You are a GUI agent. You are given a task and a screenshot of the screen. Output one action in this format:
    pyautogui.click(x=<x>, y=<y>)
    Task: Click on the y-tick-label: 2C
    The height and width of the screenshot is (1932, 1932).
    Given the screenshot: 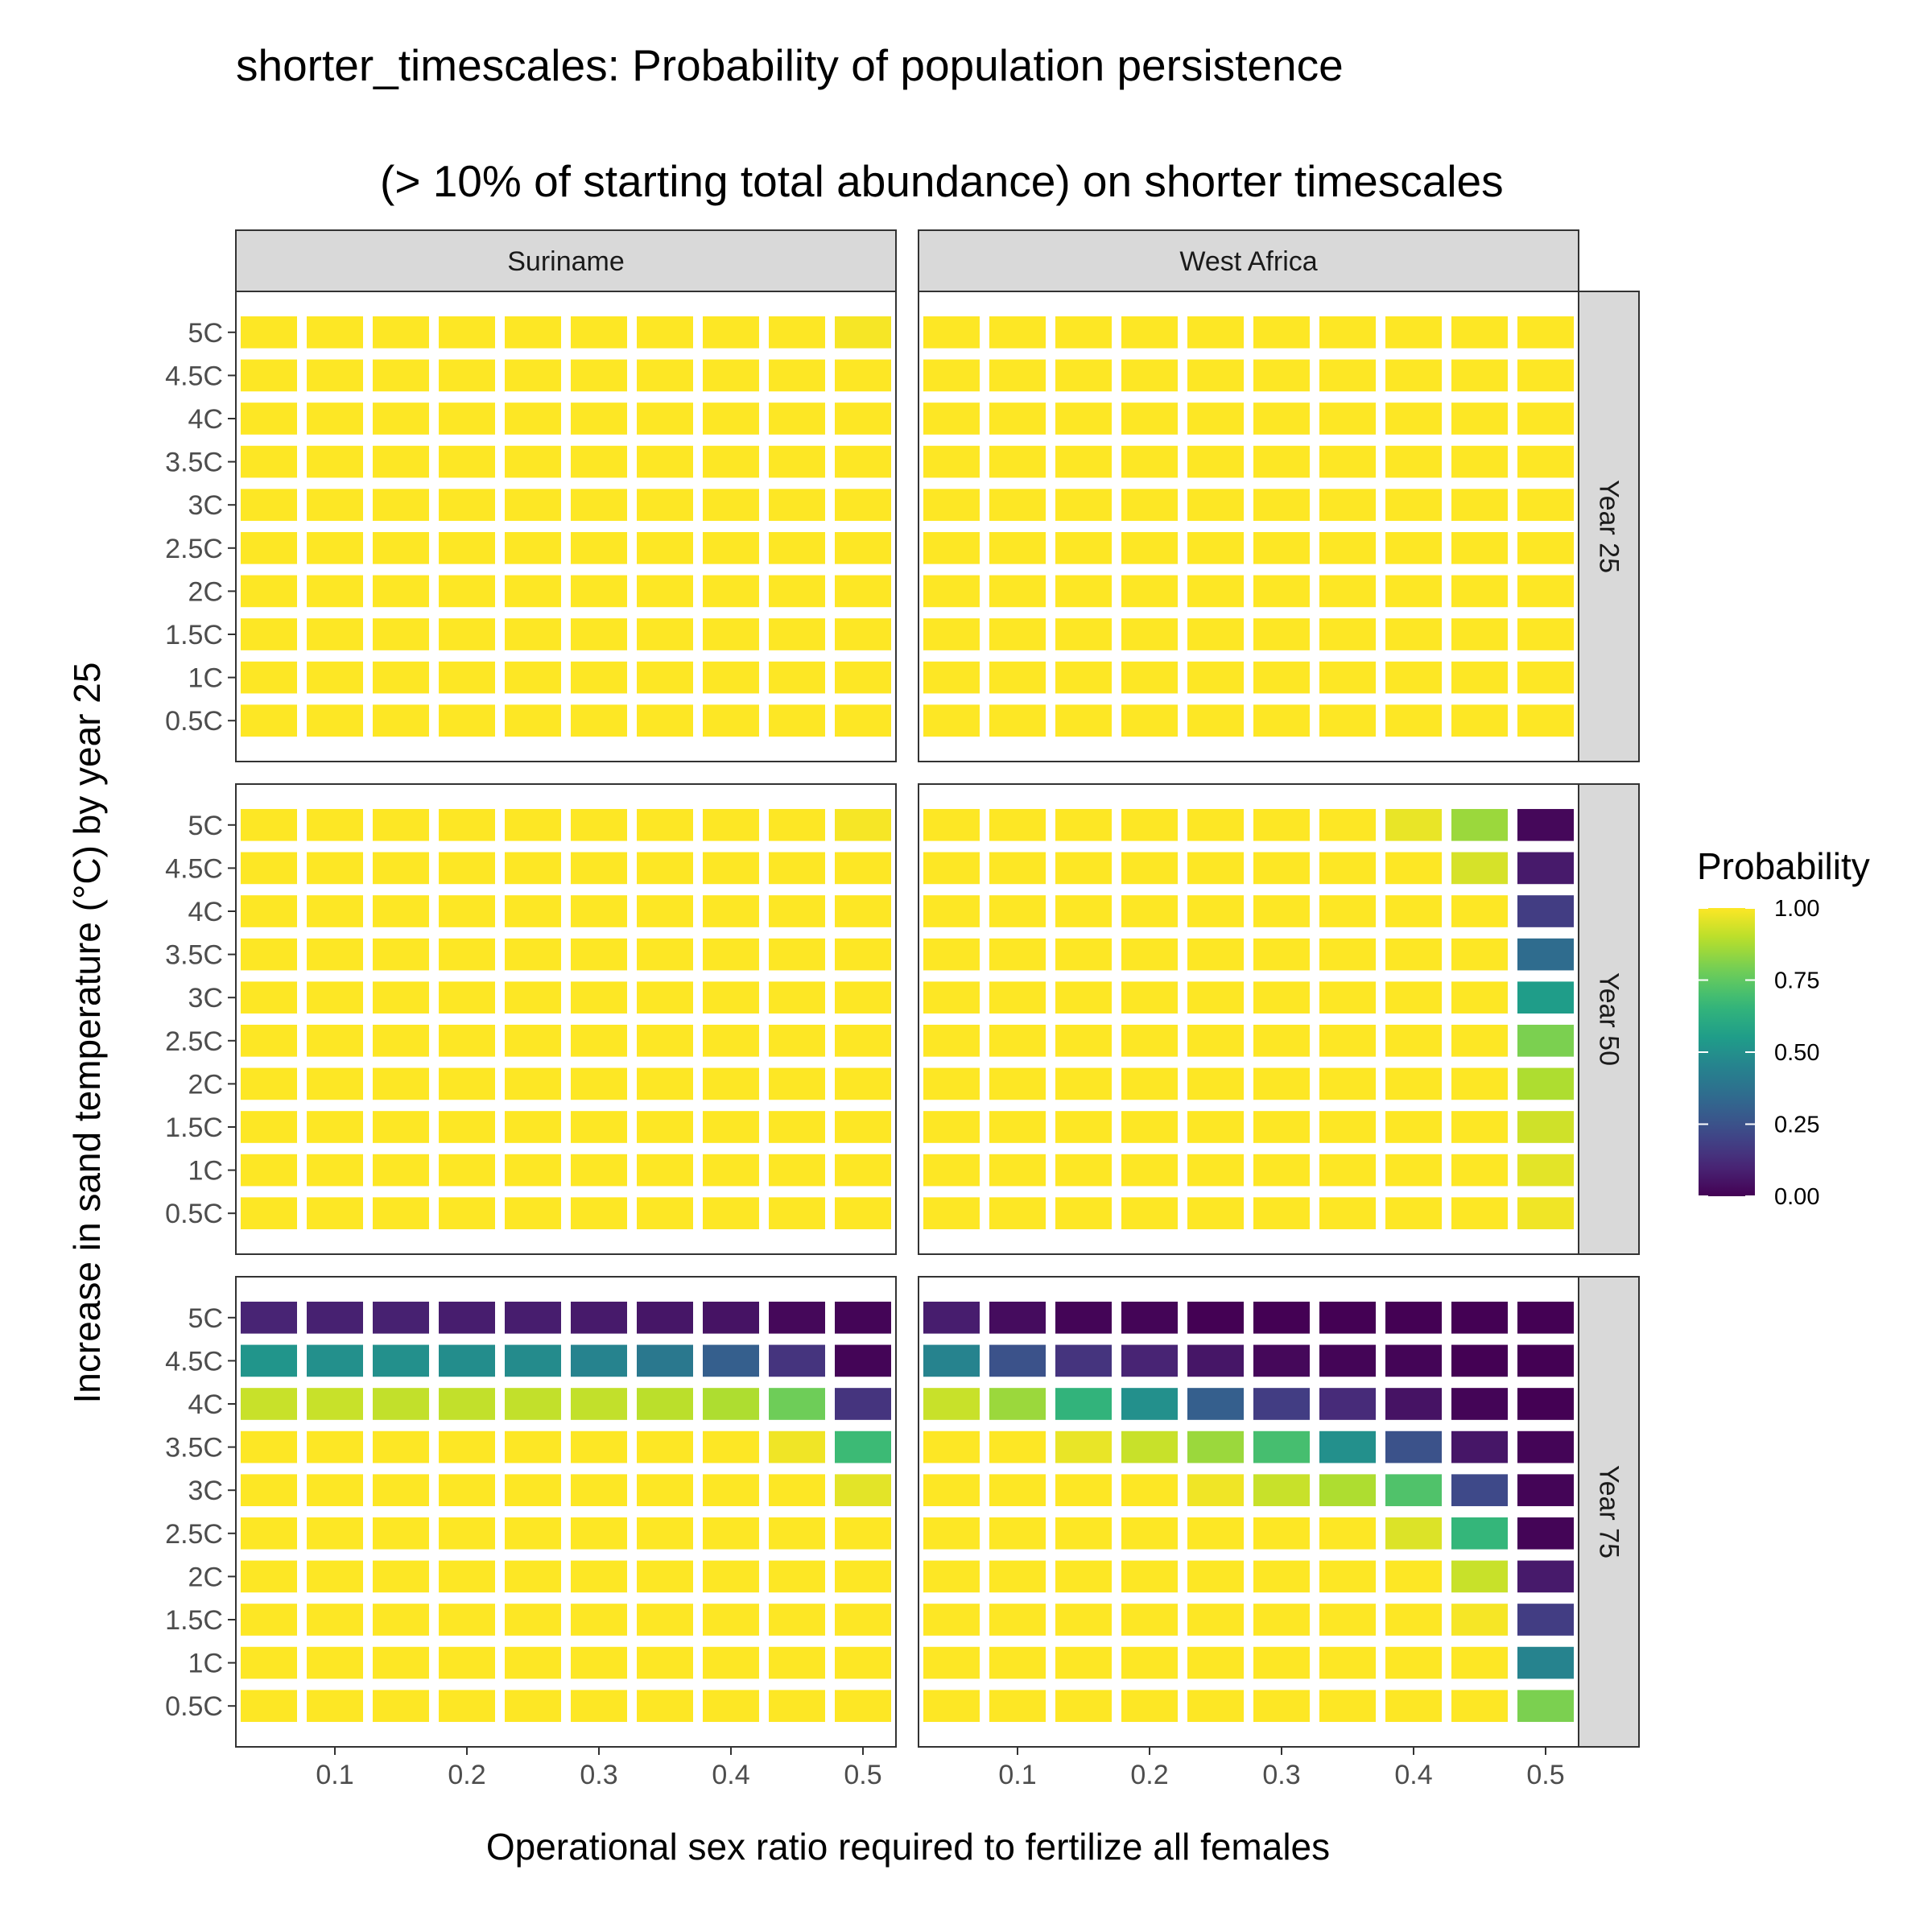 What is the action you would take?
    pyautogui.click(x=205, y=1084)
    